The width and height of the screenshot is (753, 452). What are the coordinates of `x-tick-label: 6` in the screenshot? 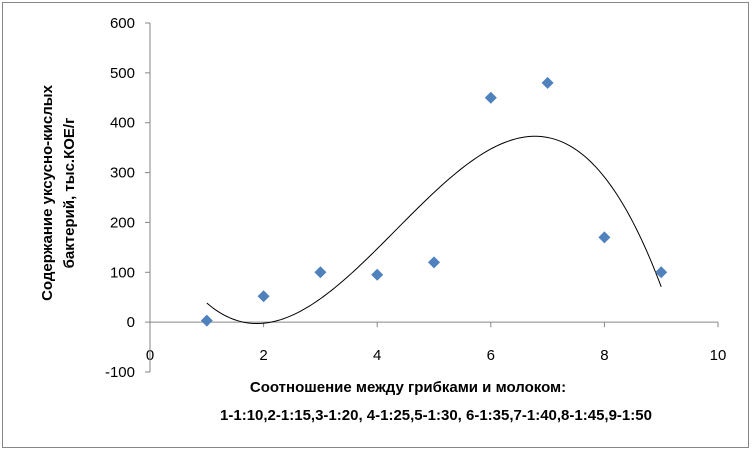 It's located at (491, 355).